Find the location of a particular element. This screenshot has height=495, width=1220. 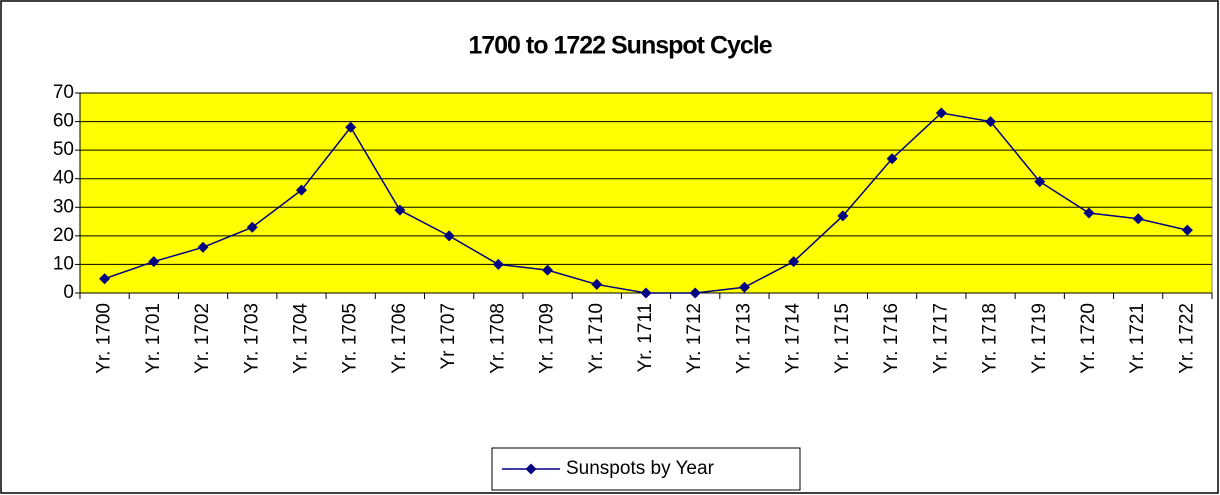

y-tick-label: 0 is located at coordinates (68, 292).